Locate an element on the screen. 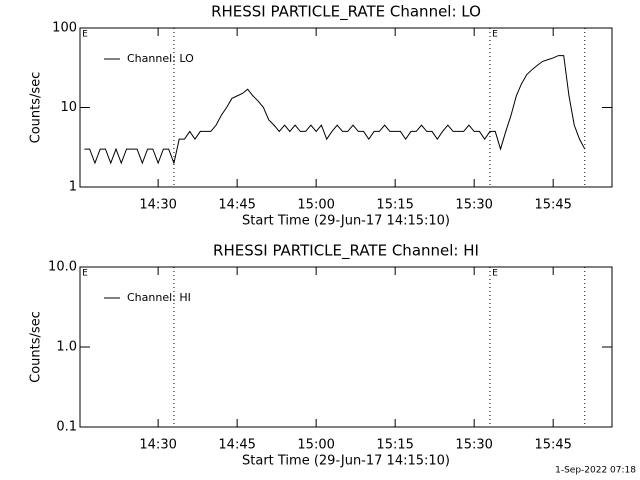 The width and height of the screenshot is (640, 480). y-tick-label: 10.0 is located at coordinates (62, 267).